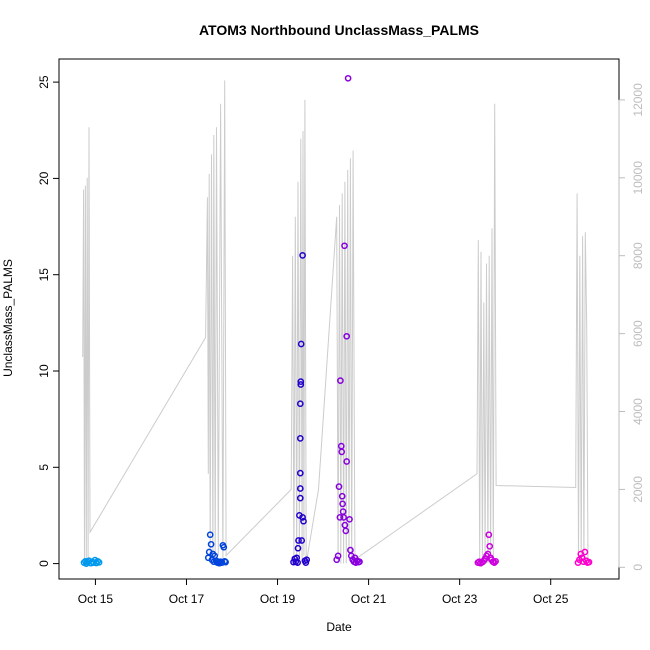  What do you see at coordinates (48, 321) in the screenshot?
I see `y-axis: 0 5 10 15 20 25` at bounding box center [48, 321].